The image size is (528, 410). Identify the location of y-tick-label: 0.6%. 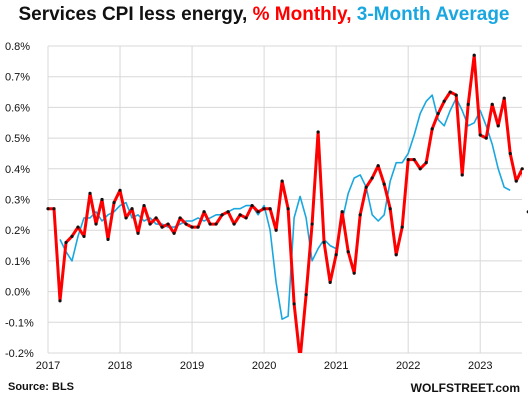
(17, 108).